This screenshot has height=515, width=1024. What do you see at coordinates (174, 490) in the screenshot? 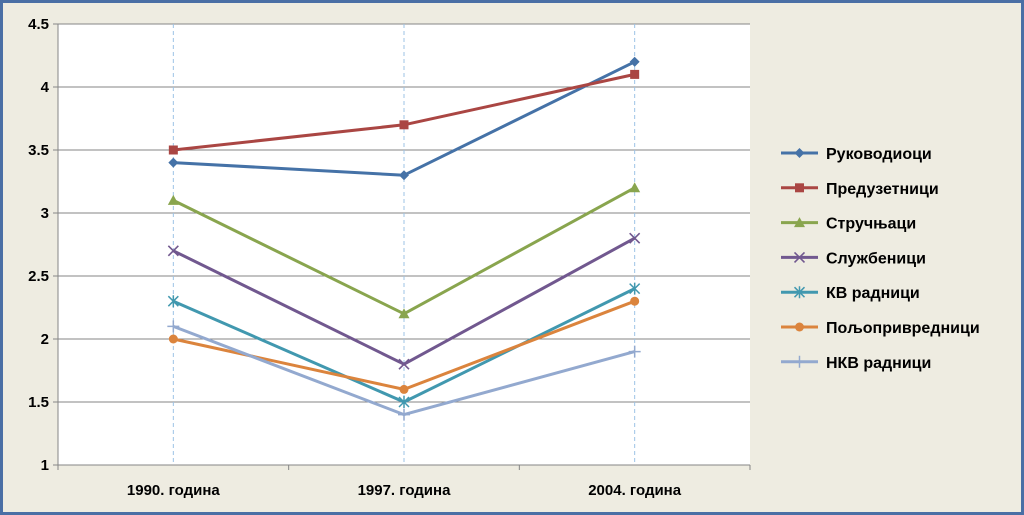
I see `x-tick-label: 1990. година` at bounding box center [174, 490].